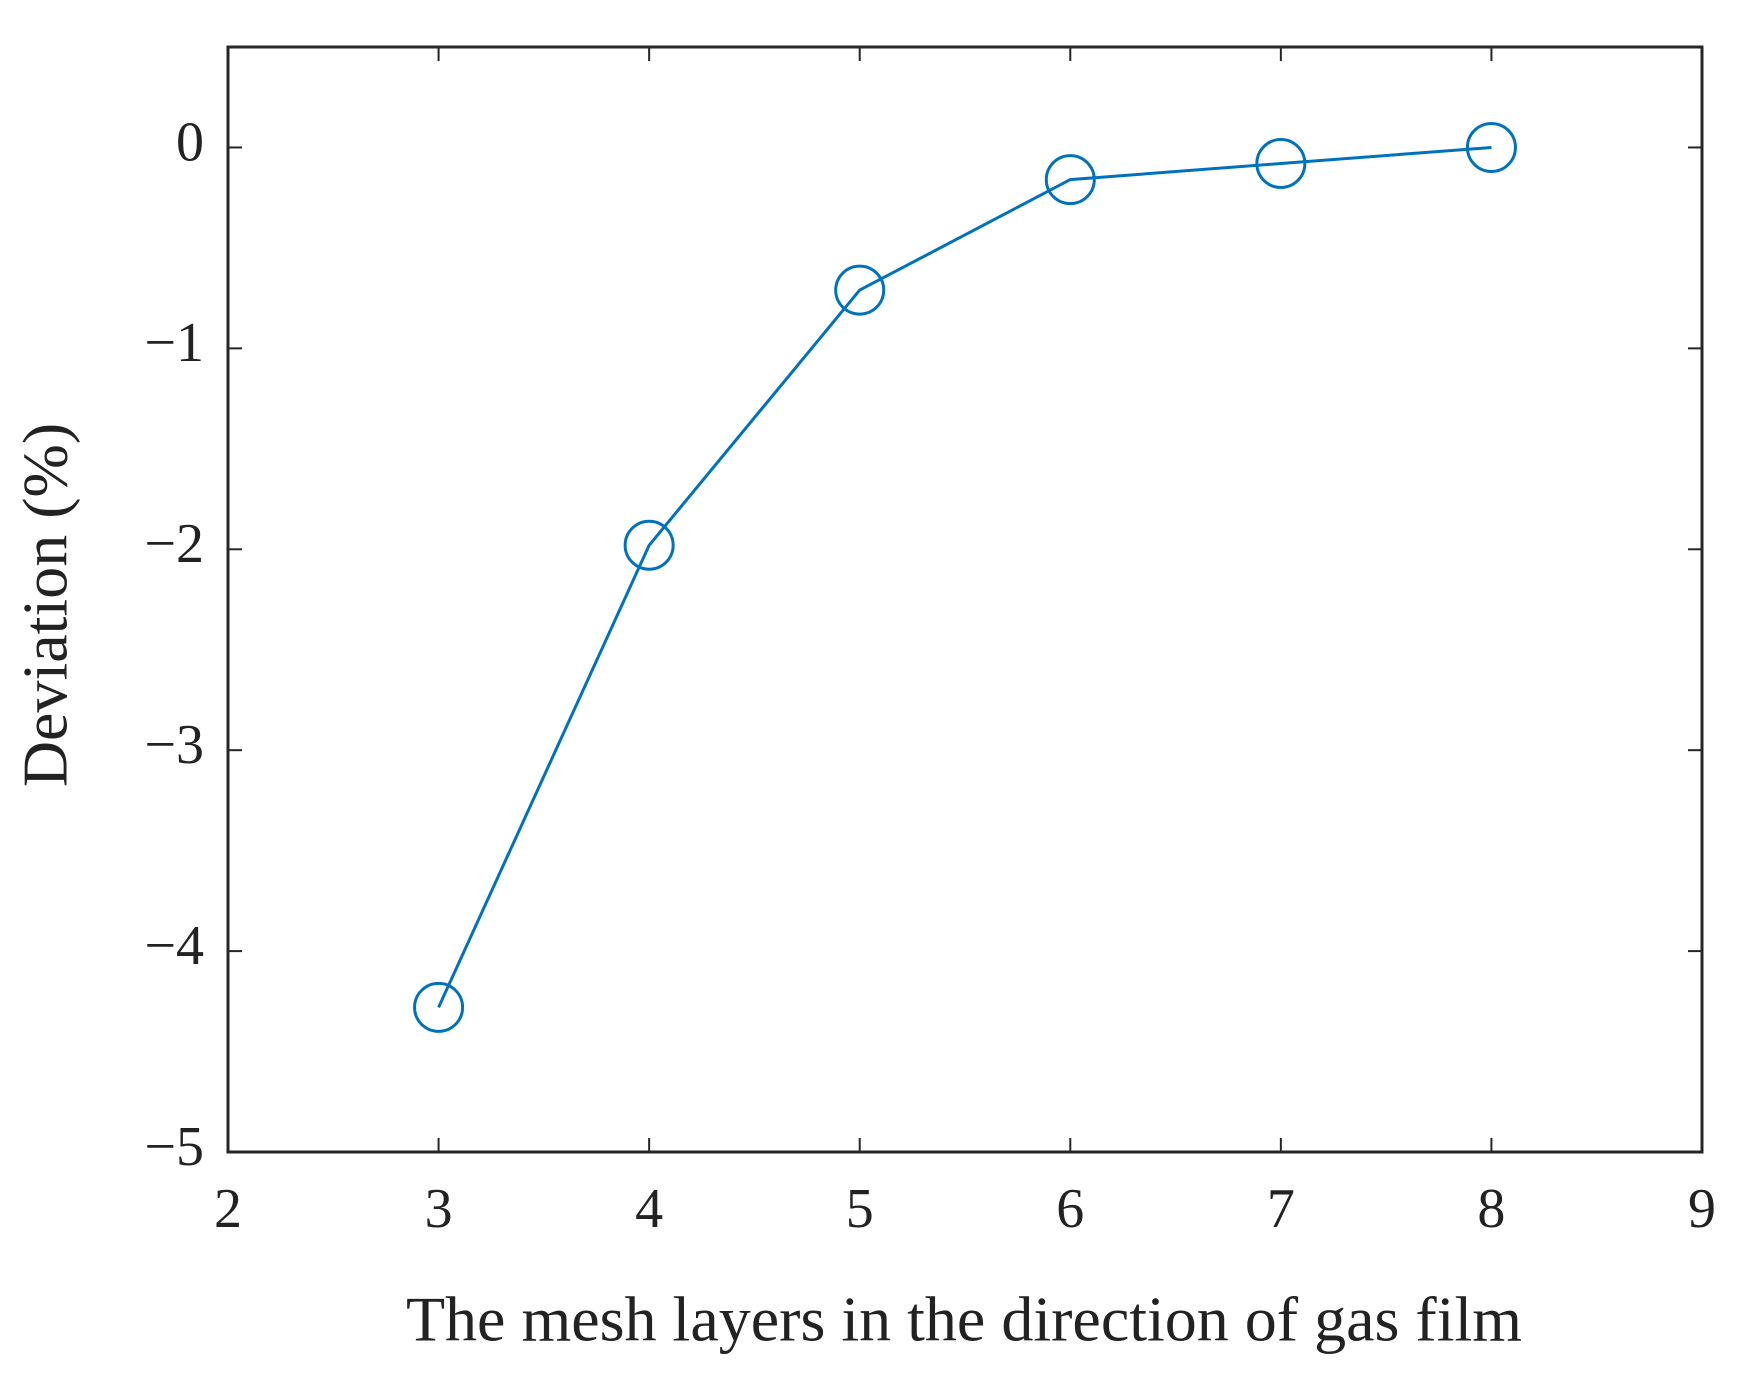 Image resolution: width=1749 pixels, height=1380 pixels. What do you see at coordinates (174, 1147) in the screenshot?
I see `y-tick-label: −5` at bounding box center [174, 1147].